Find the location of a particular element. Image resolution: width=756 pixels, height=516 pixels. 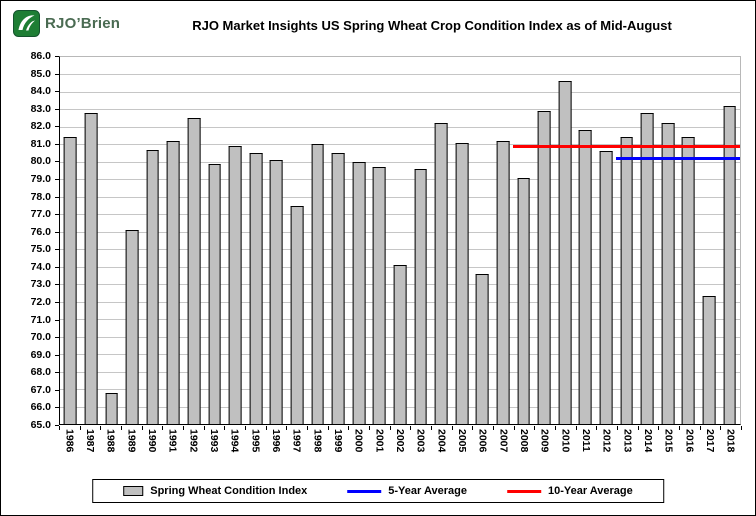

x-tick-label-2012: 2012 is located at coordinates (606, 441).